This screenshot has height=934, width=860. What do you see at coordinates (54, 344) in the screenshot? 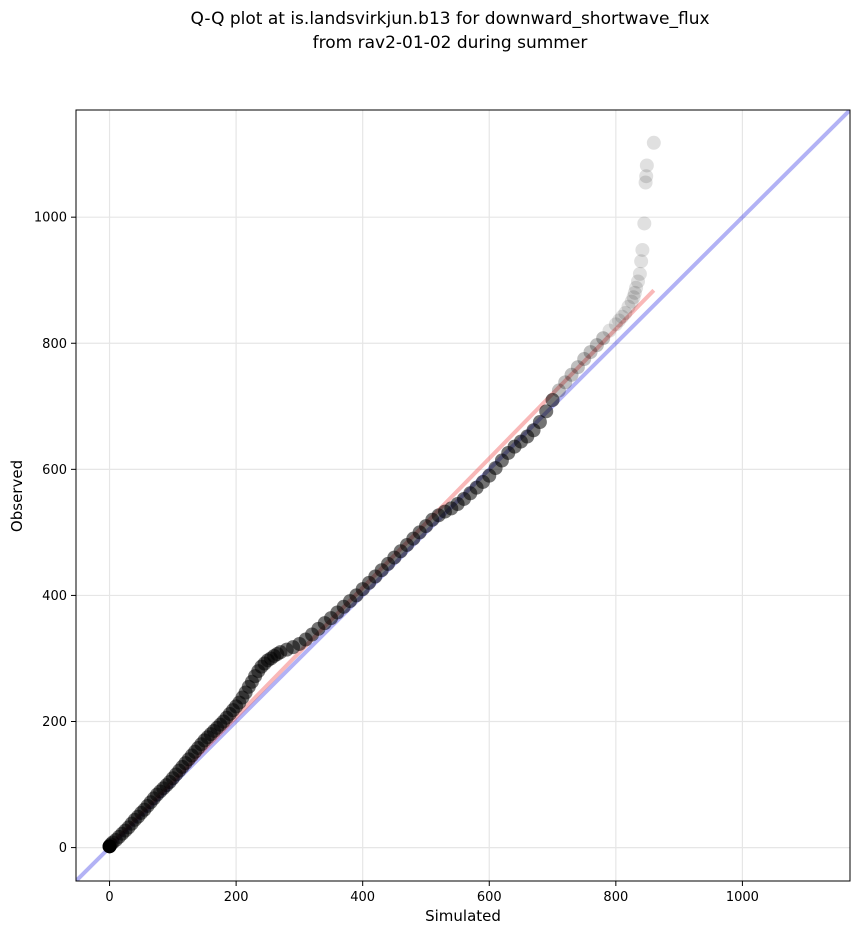
I see `y-tick-label: 800` at bounding box center [54, 344].